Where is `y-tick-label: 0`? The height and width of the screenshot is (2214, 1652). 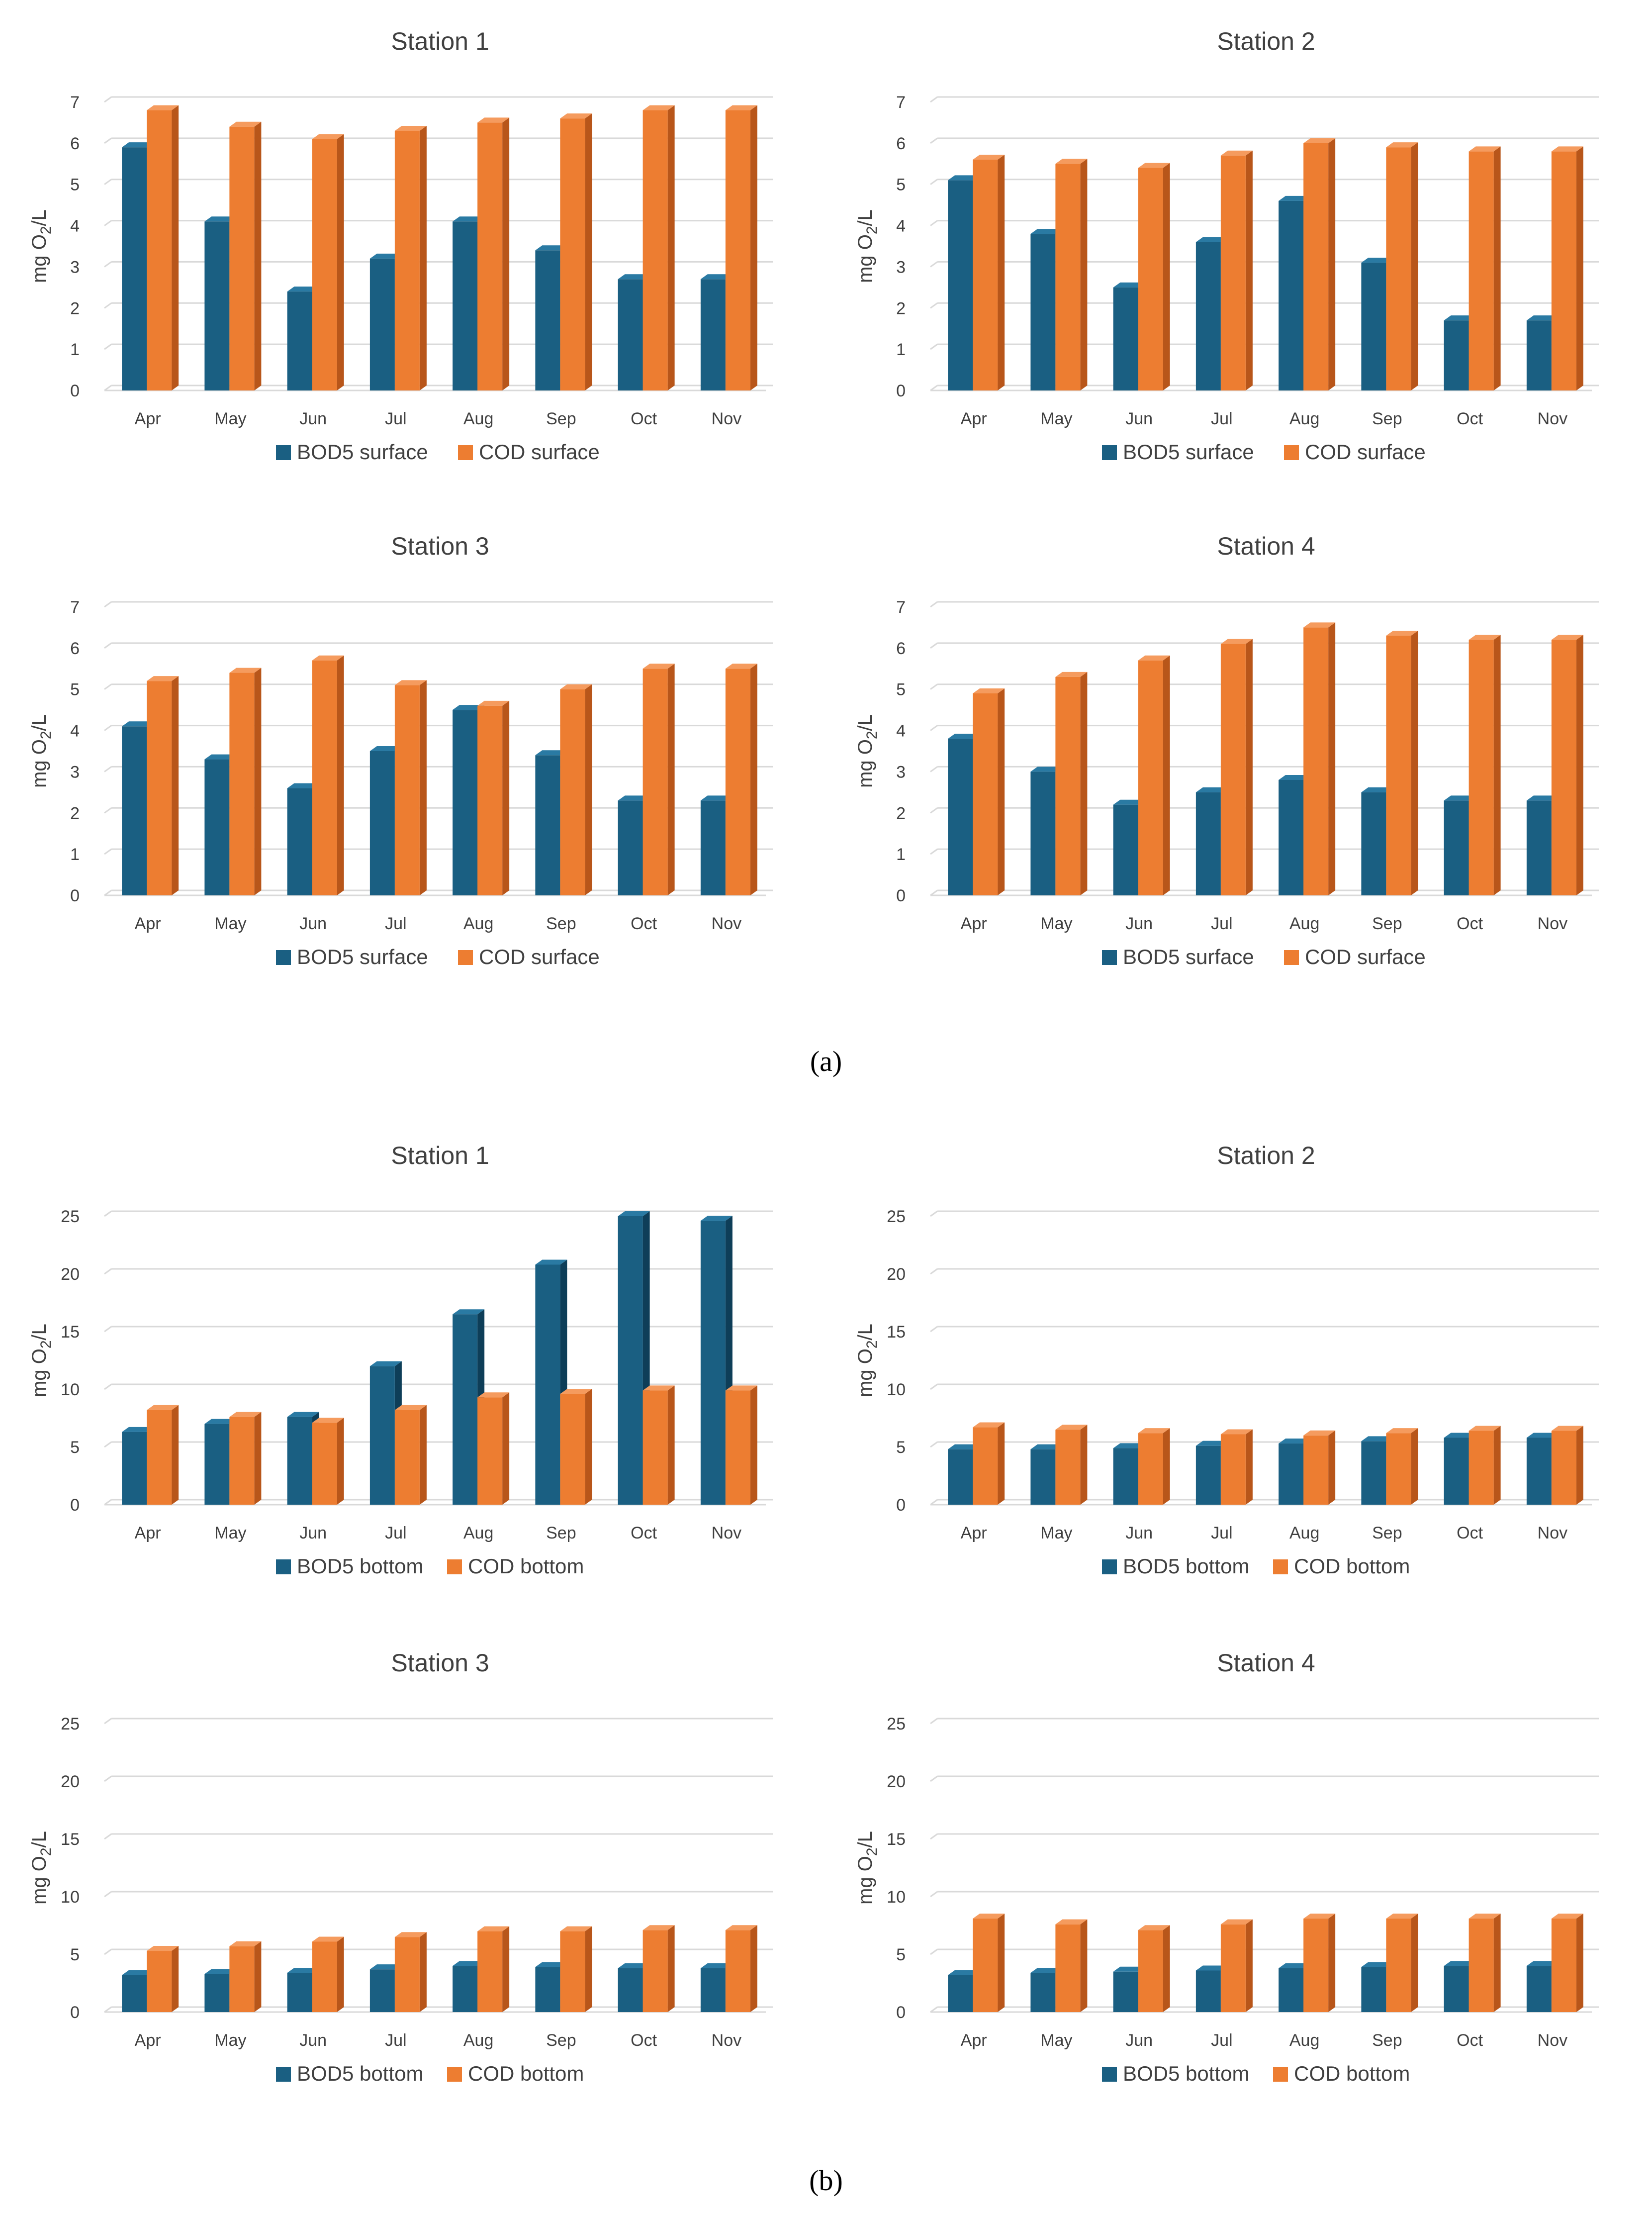 y-tick-label: 0 is located at coordinates (75, 391).